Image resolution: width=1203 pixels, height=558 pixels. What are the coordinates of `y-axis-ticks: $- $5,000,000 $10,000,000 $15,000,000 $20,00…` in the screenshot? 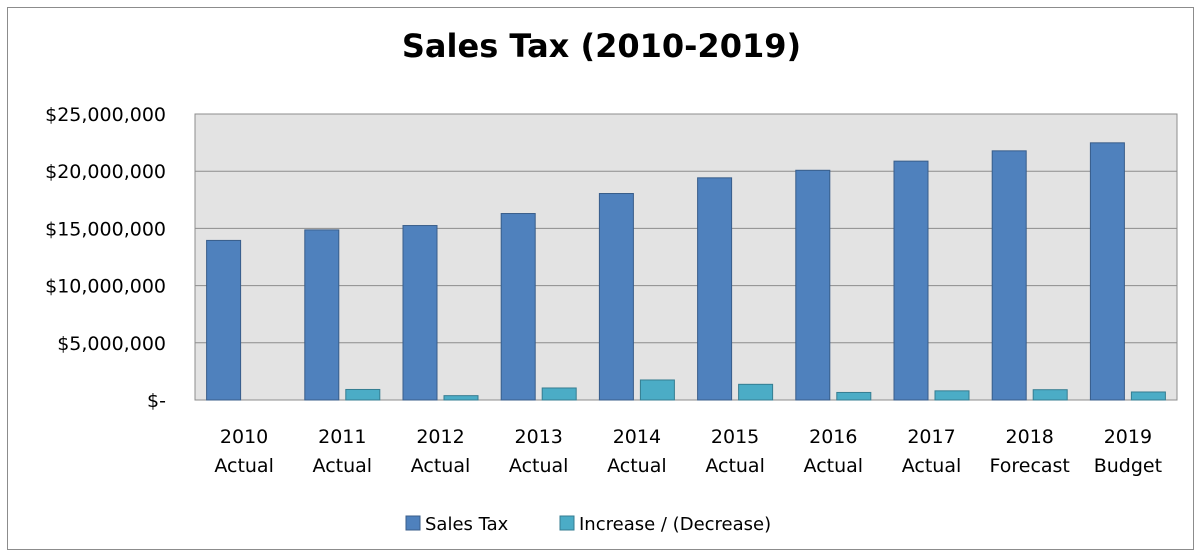 It's located at (105, 258).